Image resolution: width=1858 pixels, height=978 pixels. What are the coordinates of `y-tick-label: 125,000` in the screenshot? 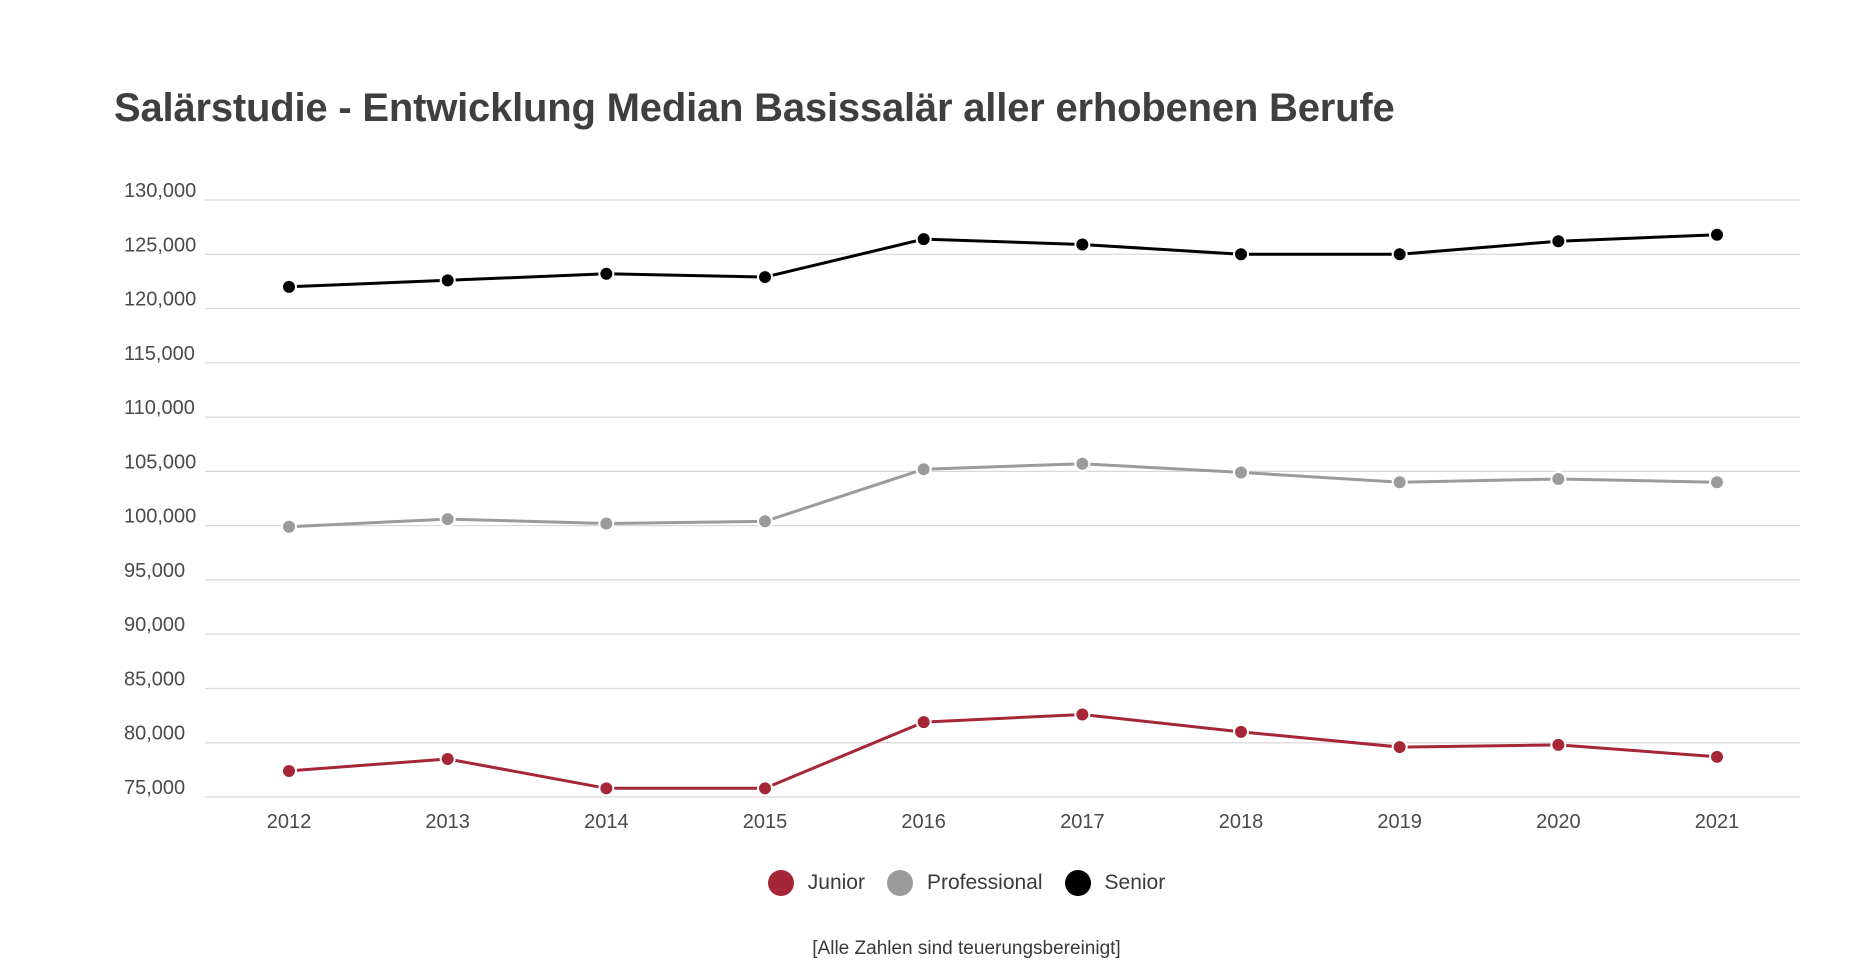 It's located at (160, 245).